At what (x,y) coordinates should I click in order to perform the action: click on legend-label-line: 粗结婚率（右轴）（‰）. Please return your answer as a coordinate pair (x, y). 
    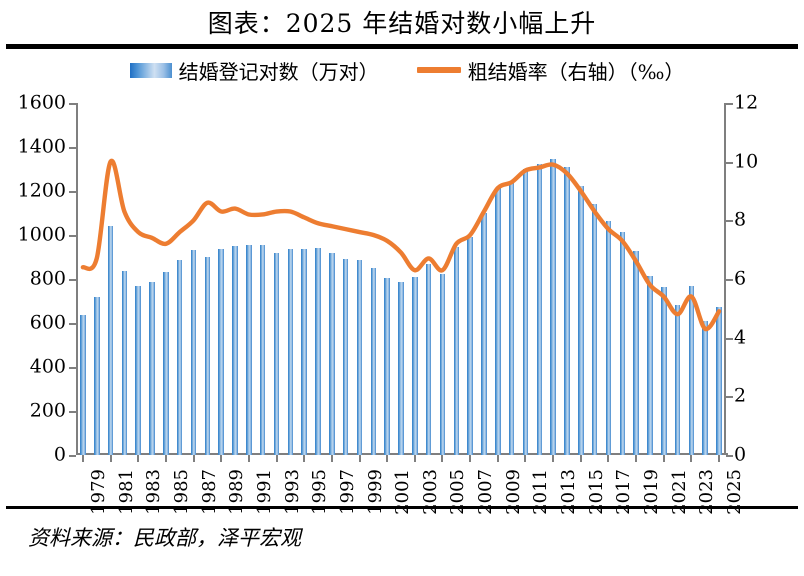
    Looking at the image, I should click on (576, 71).